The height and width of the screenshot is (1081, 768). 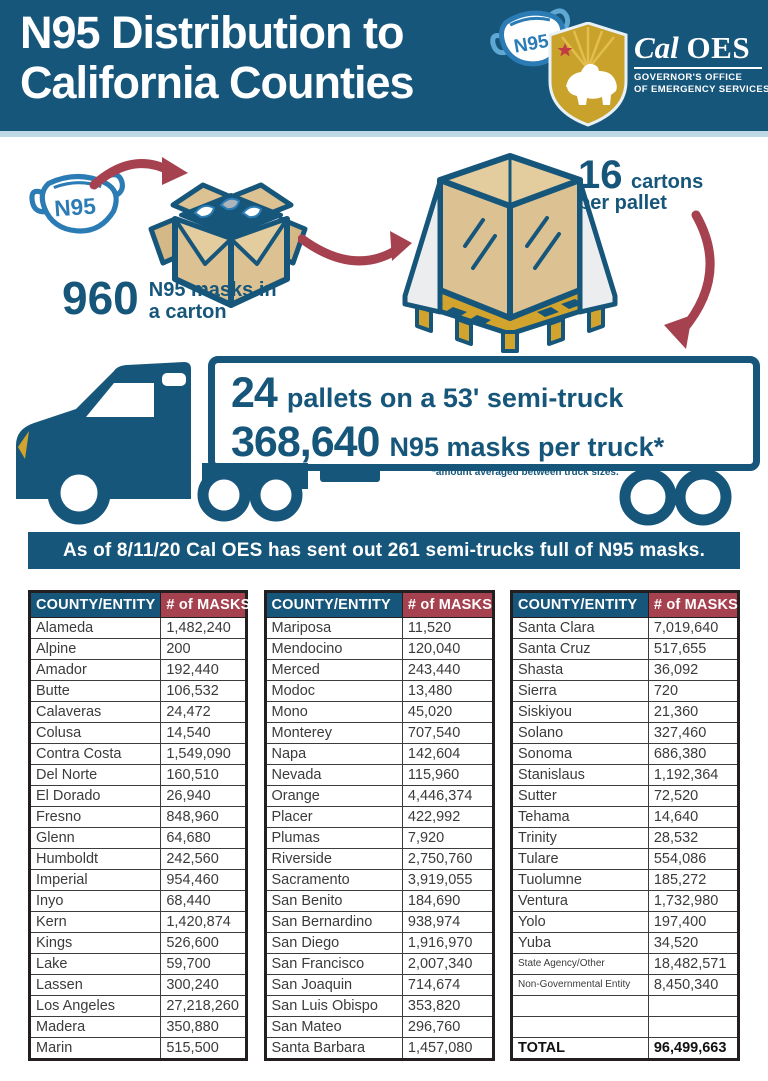 I want to click on table-row: Sutter 72,520, so click(x=625, y=796).